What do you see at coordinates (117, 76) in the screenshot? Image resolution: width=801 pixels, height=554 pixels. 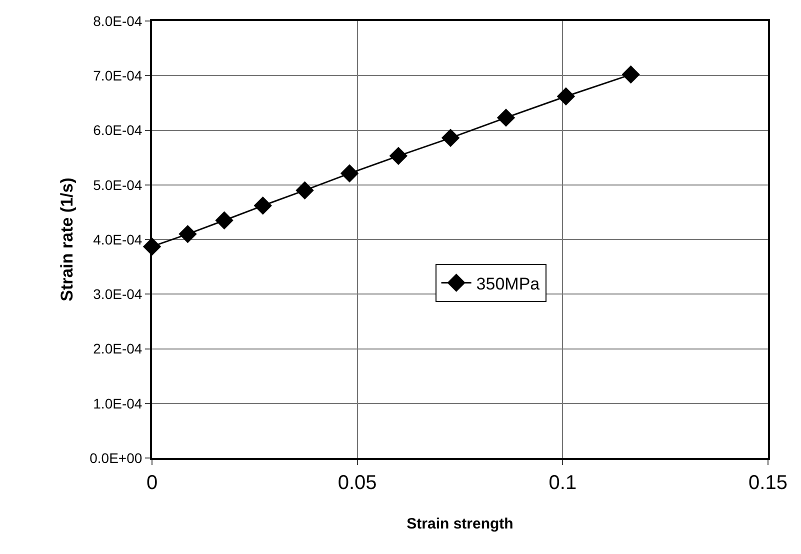 I see `y-tick-label: 7.0E-04` at bounding box center [117, 76].